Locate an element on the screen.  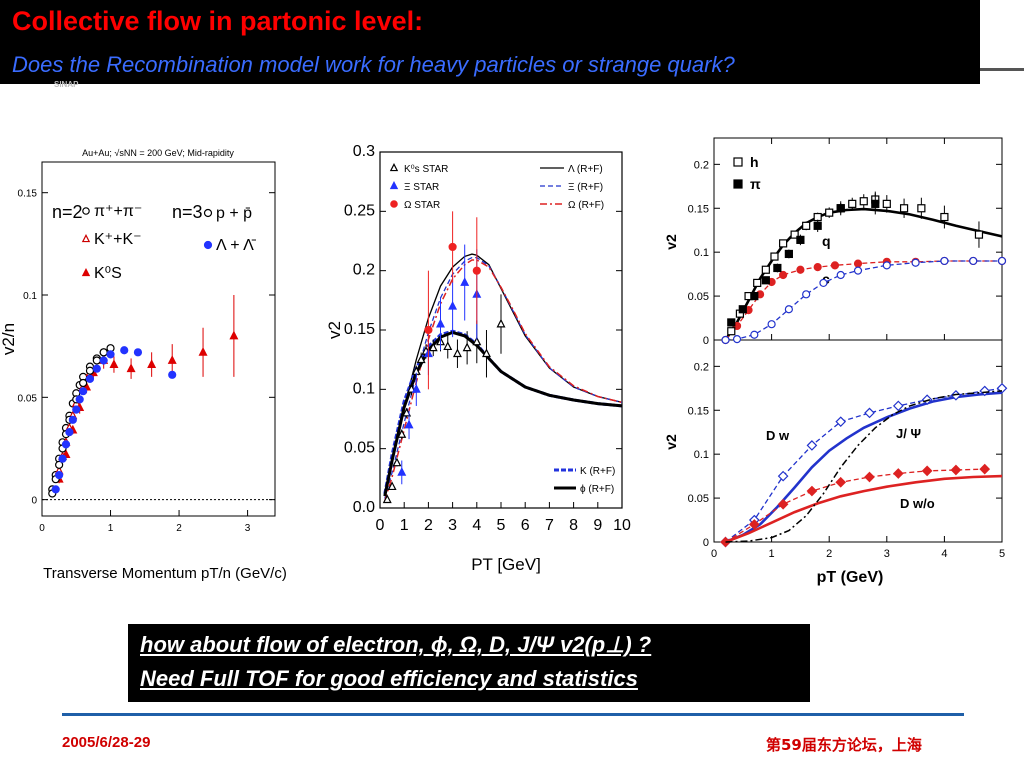
legend-entry-series: Λ + Λ̄ is located at coordinates (236, 245).